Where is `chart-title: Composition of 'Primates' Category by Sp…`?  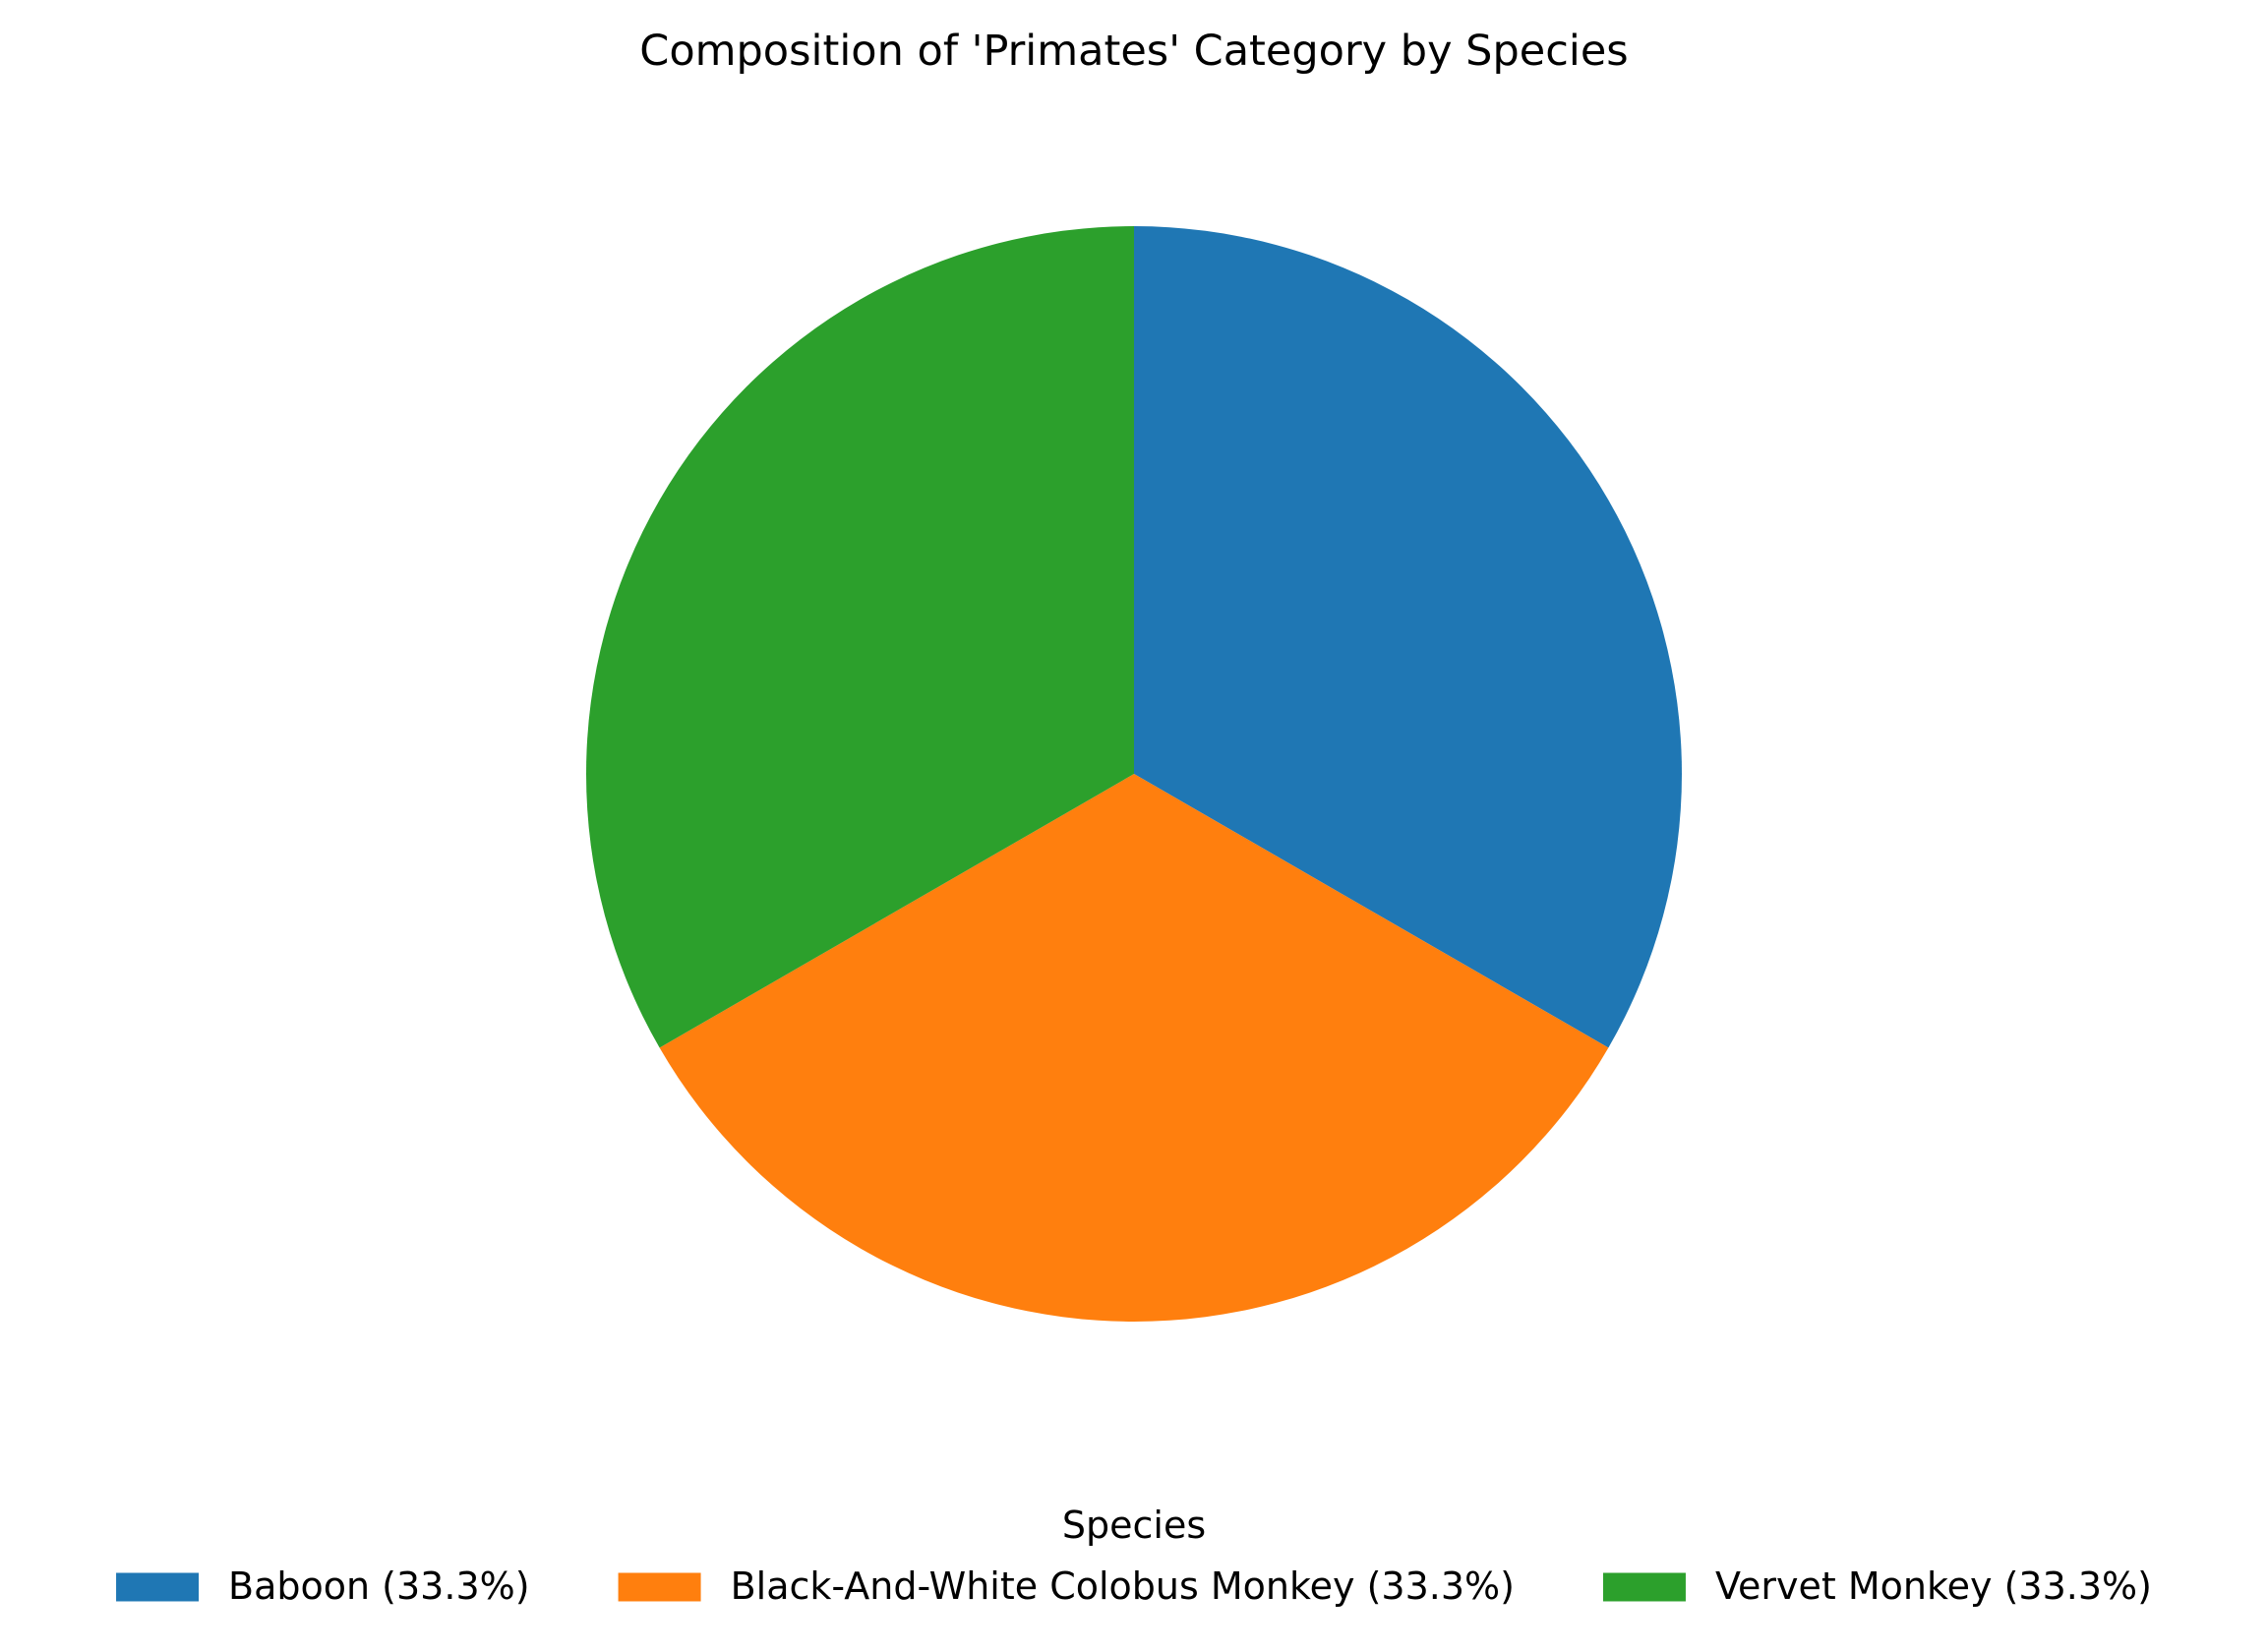 chart-title: Composition of 'Primates' Category by Sp… is located at coordinates (1133, 51).